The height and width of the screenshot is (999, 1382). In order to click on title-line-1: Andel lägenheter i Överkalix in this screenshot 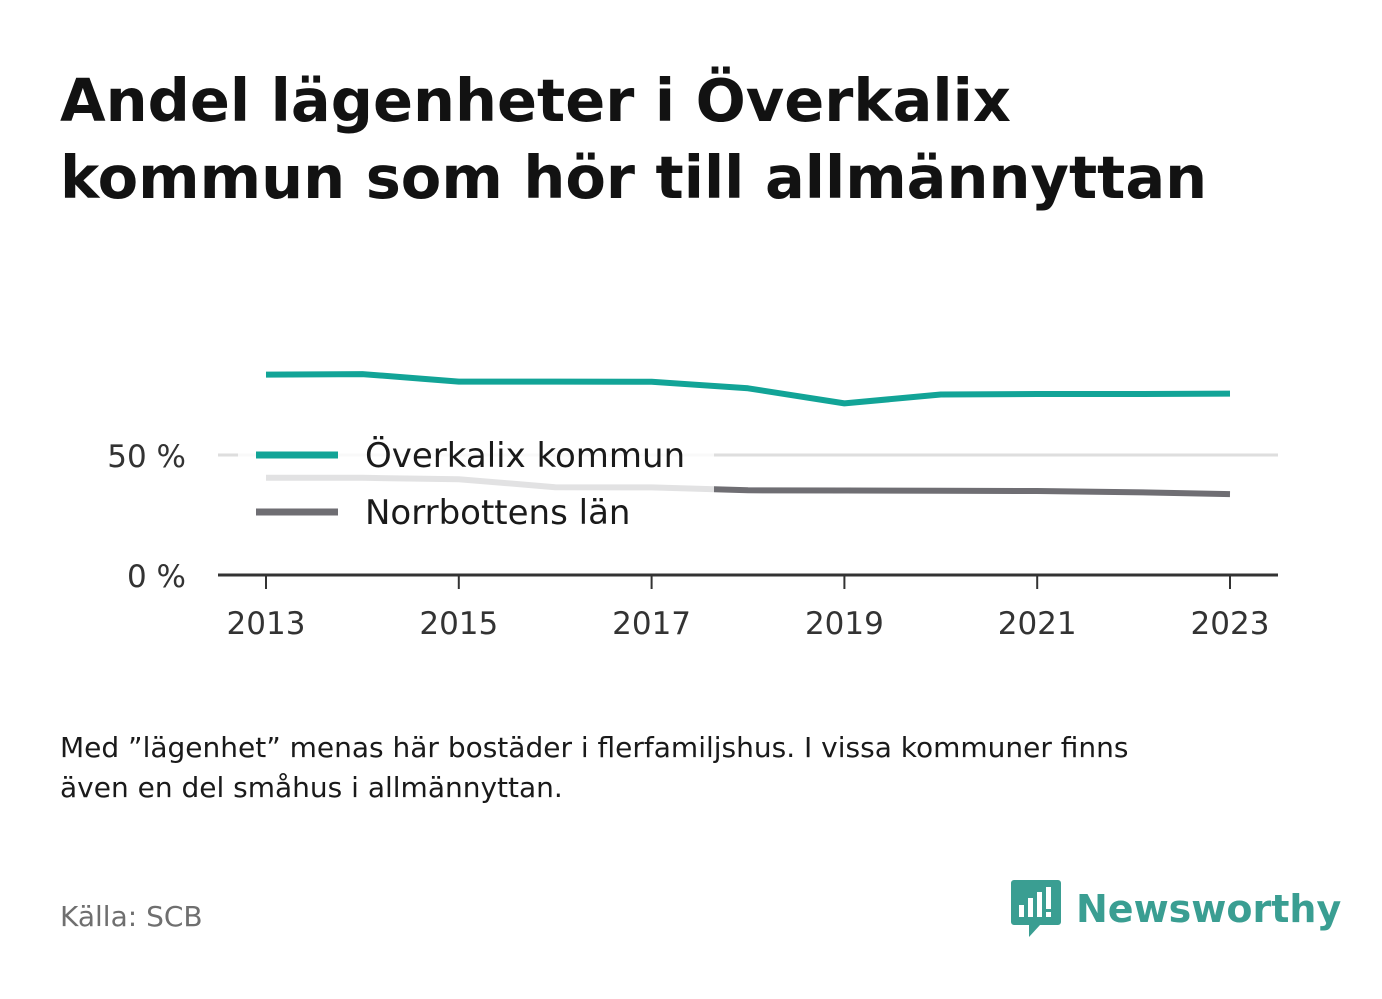, I will do `click(535, 100)`.